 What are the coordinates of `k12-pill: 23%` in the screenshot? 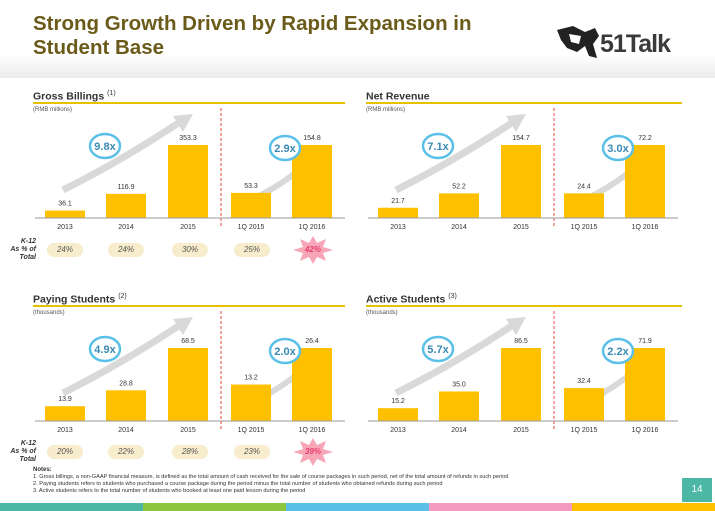 It's located at (252, 452).